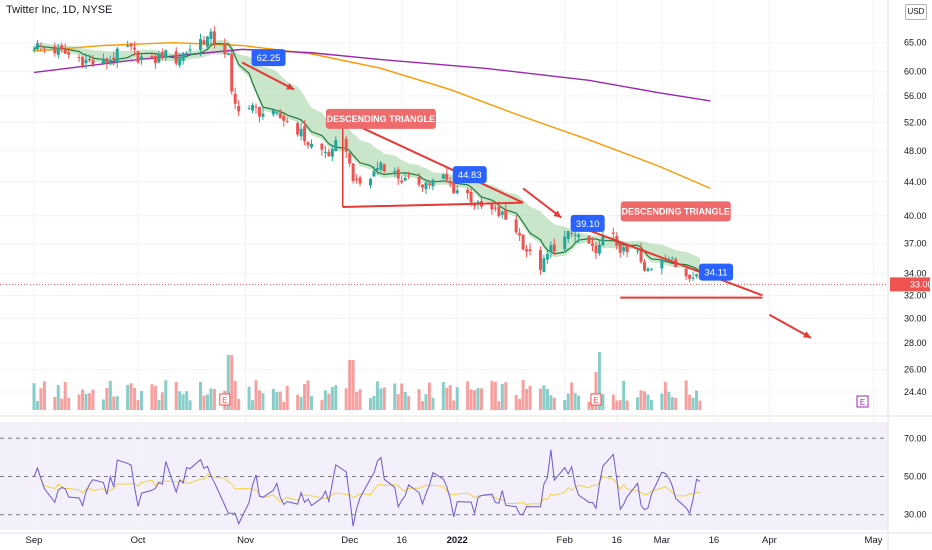 The image size is (932, 550). Describe the element at coordinates (245, 540) in the screenshot. I see `time-tick-label: Nov` at that location.